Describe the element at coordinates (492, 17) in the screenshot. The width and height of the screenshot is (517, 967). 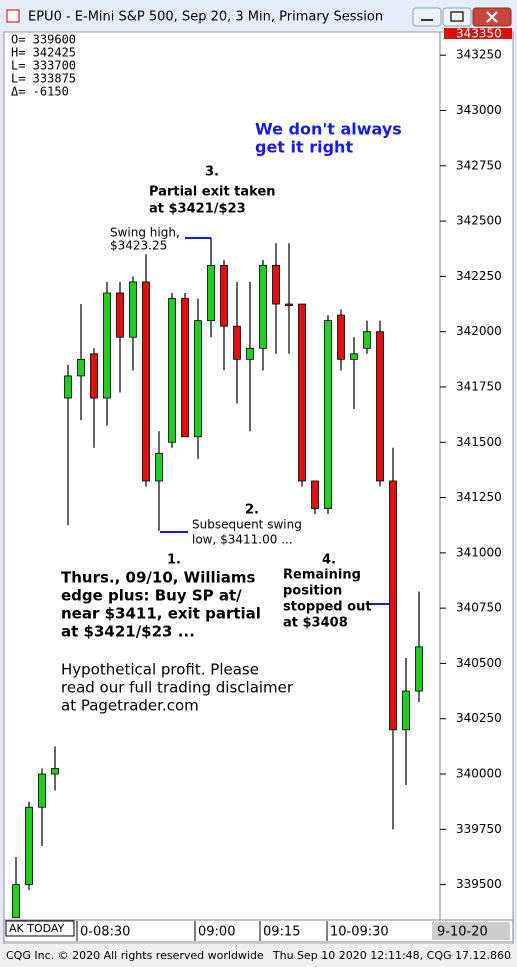
I see `close-icon` at that location.